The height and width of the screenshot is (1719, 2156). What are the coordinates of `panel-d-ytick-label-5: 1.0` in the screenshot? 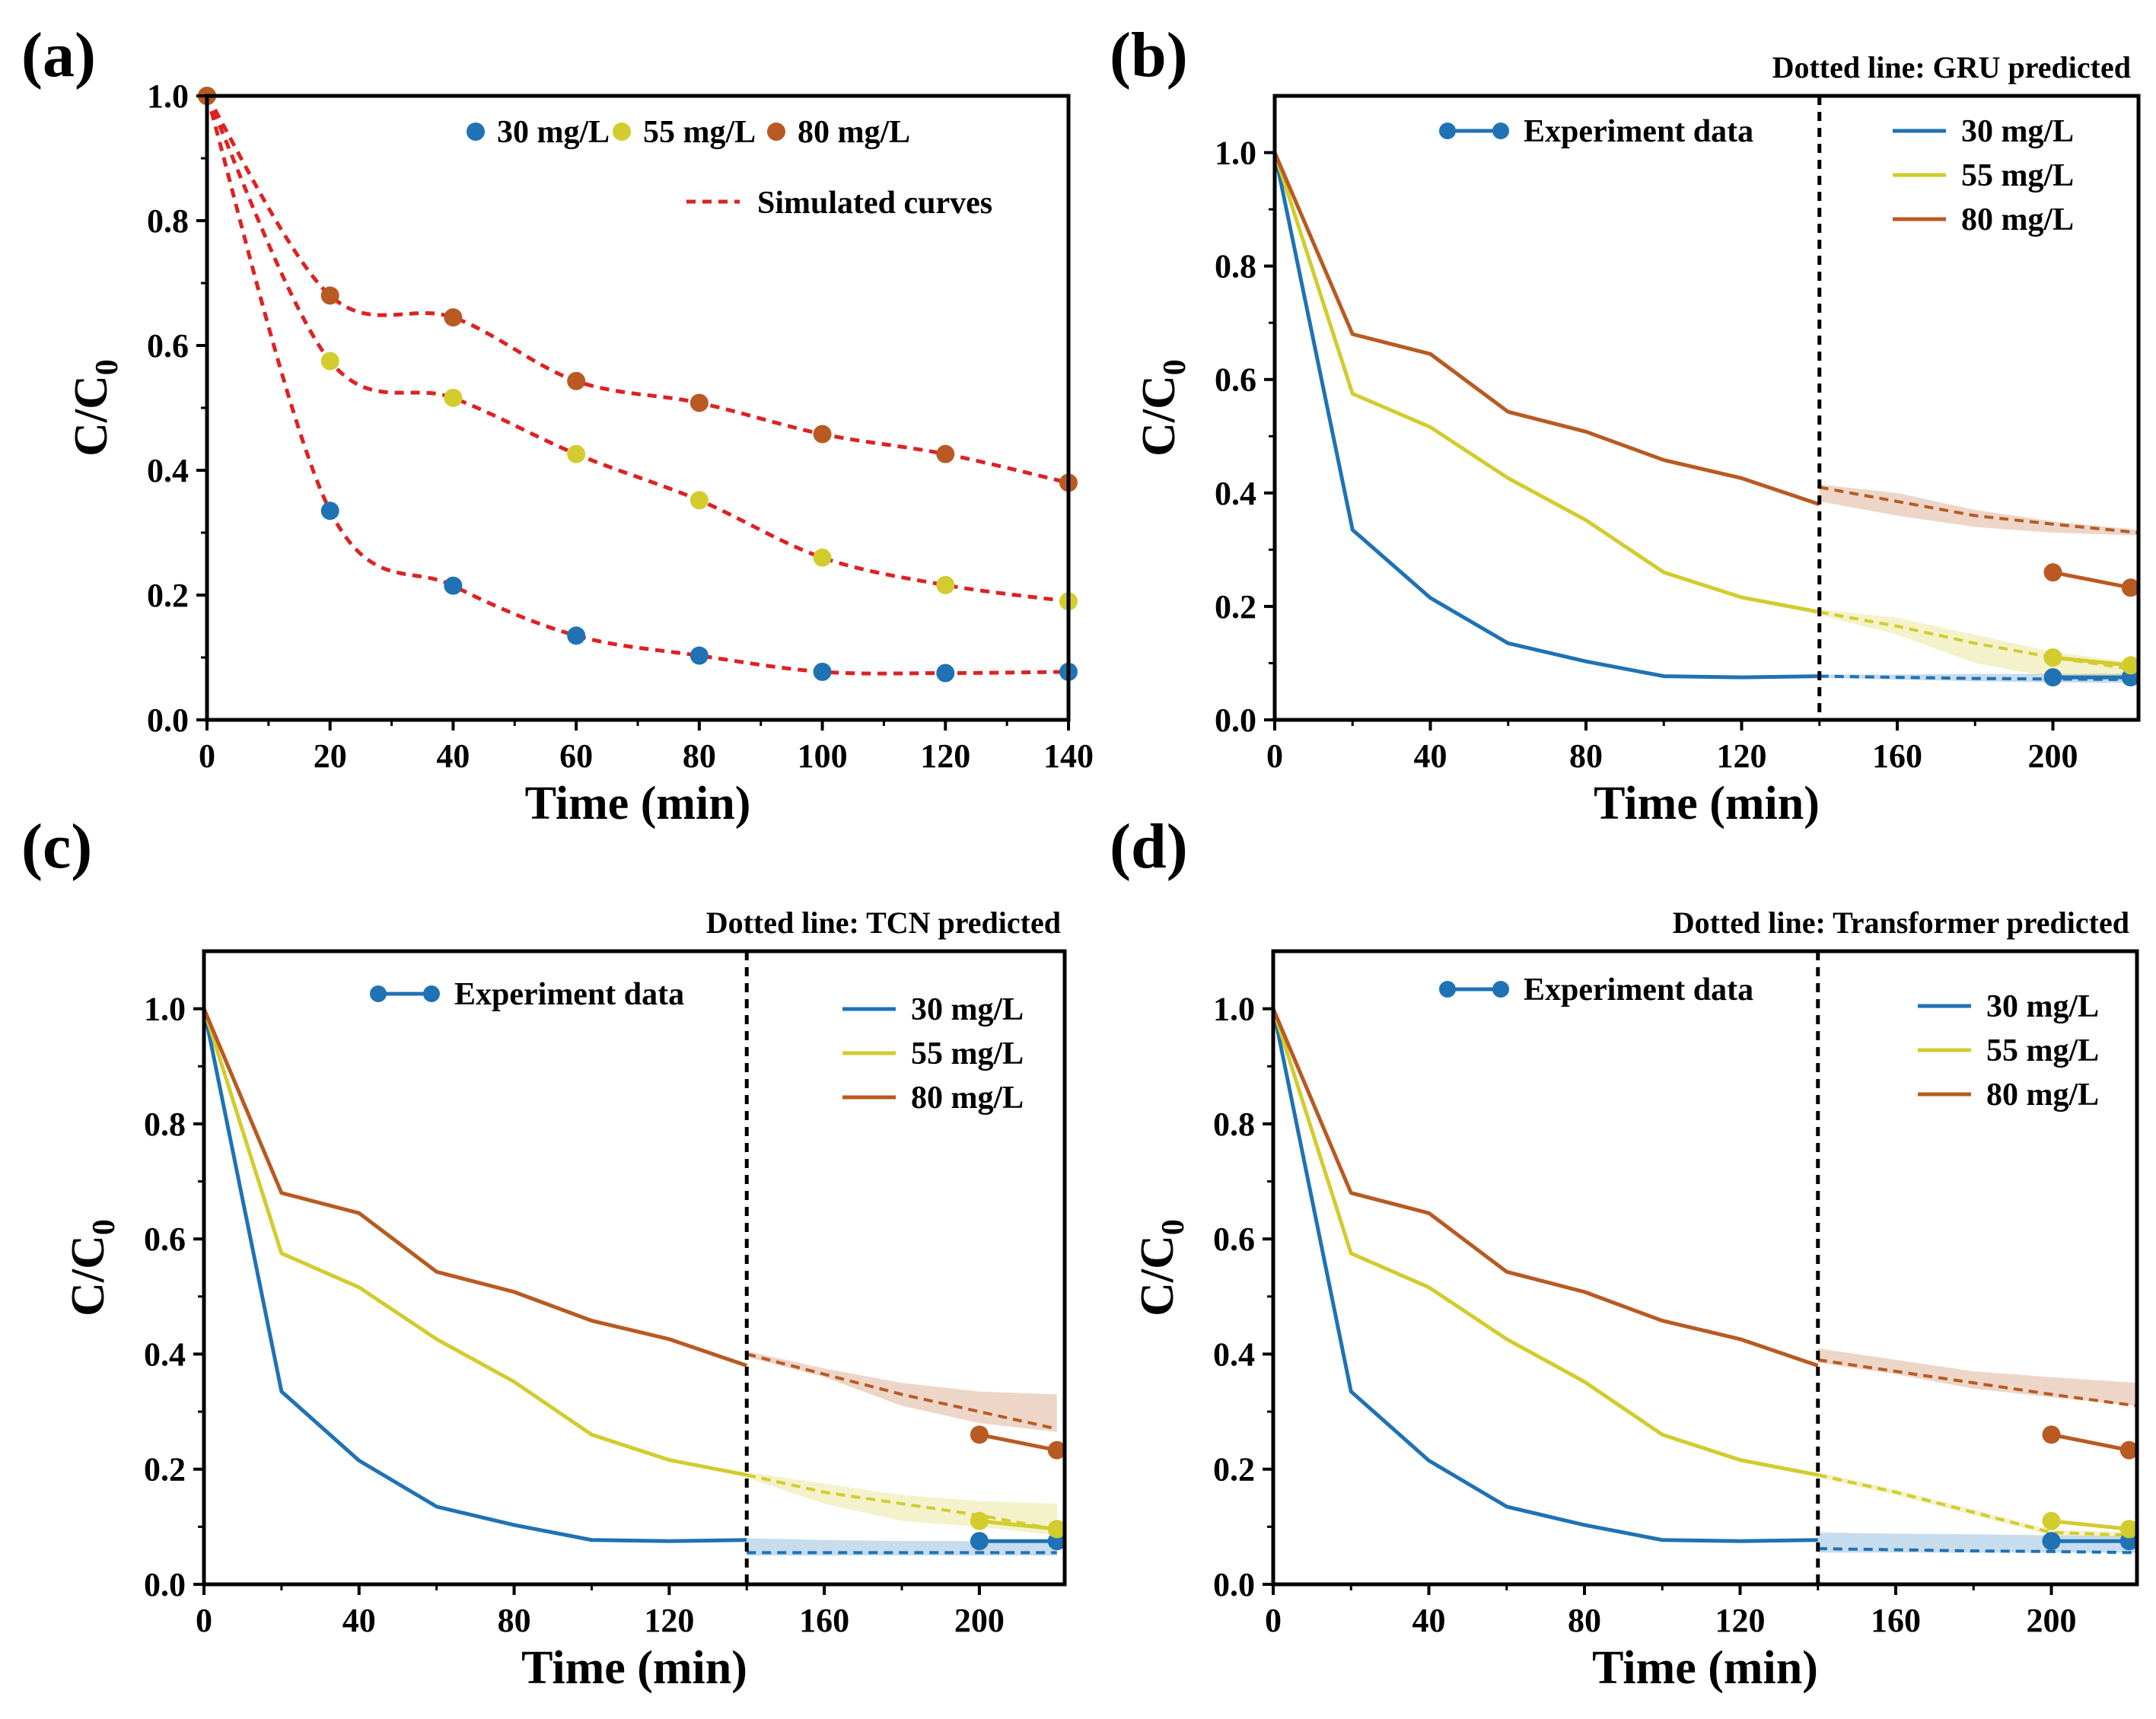 It's located at (1234, 1010).